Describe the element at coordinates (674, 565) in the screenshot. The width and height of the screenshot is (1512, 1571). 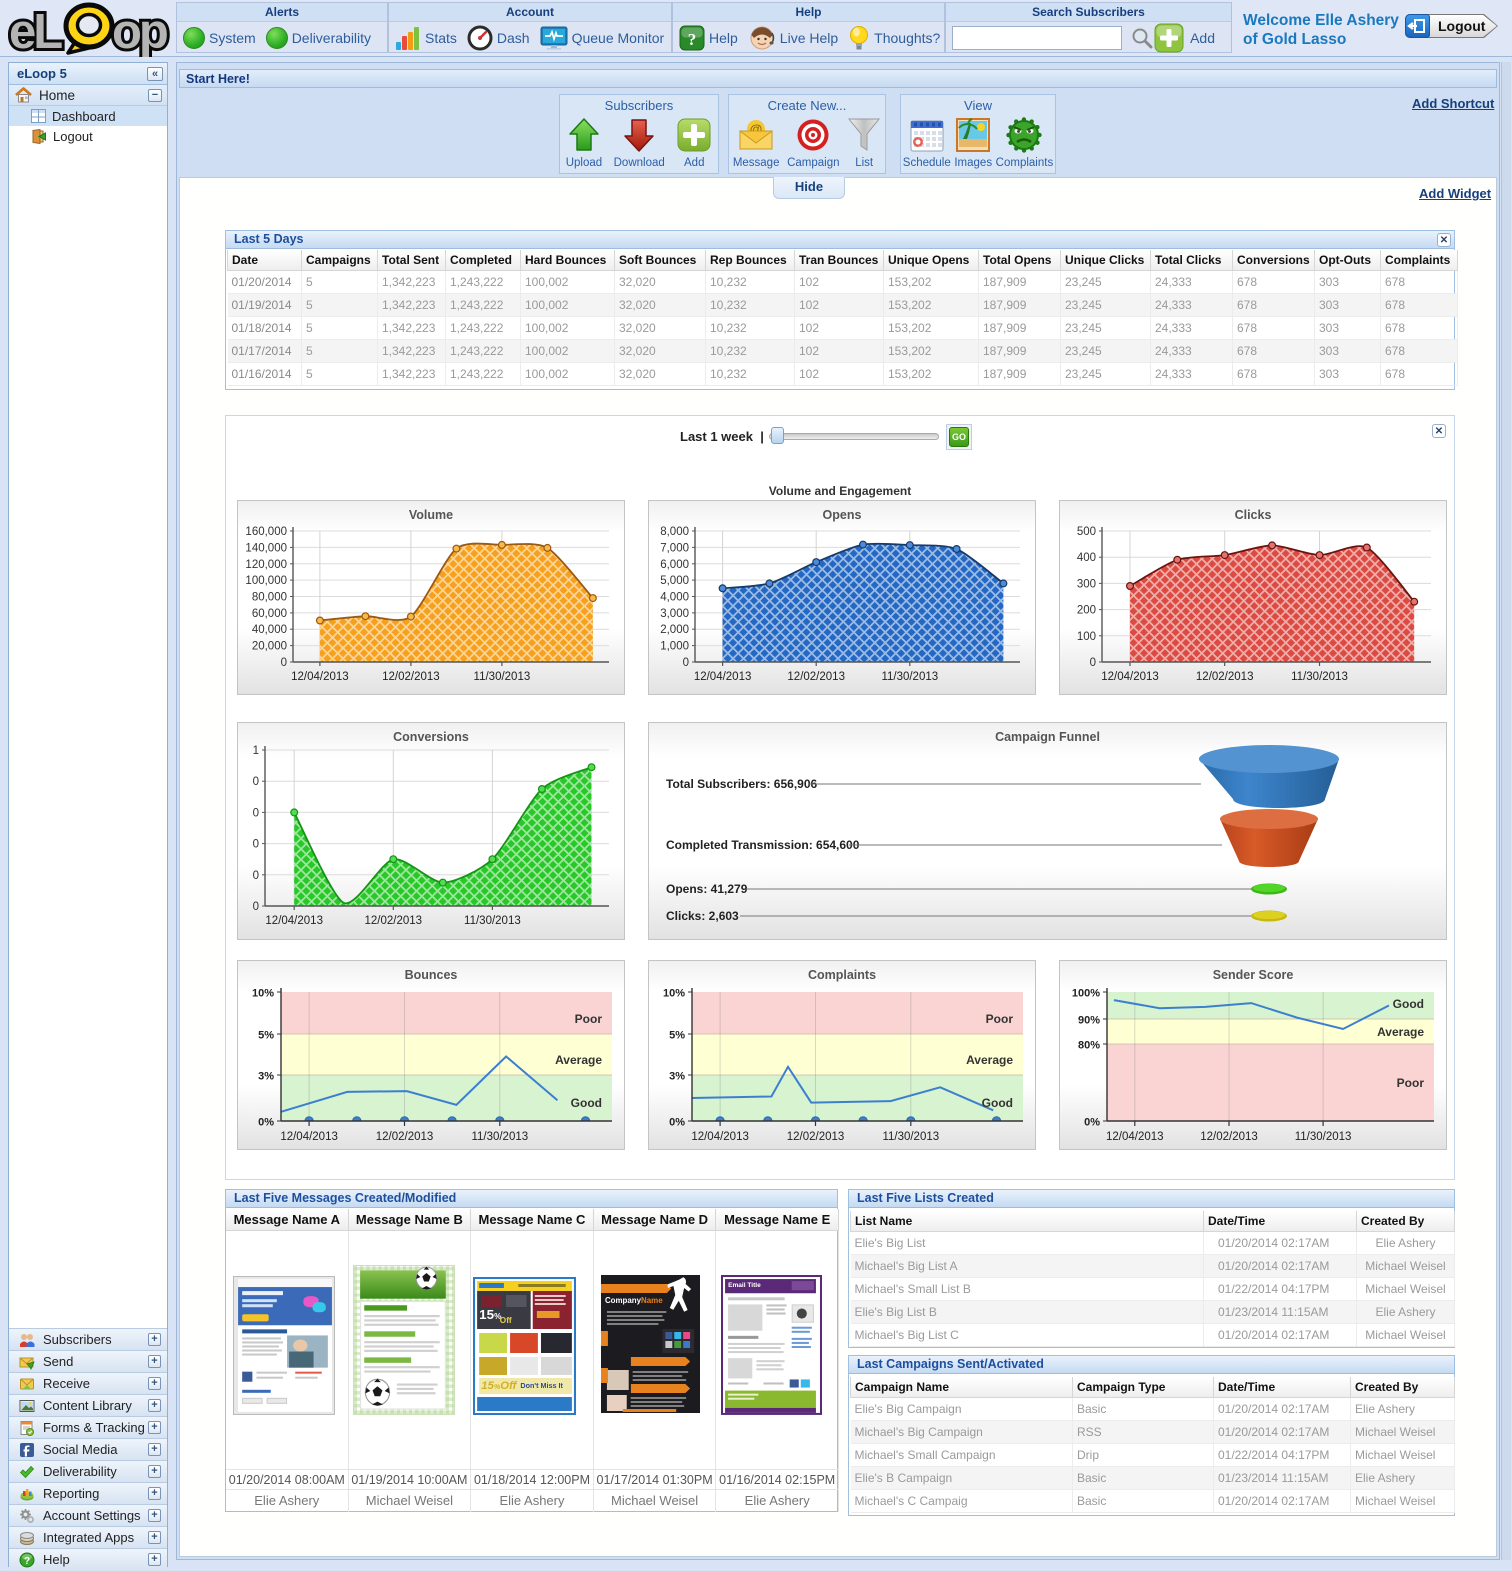
I see `svg-text: 6,000` at that location.